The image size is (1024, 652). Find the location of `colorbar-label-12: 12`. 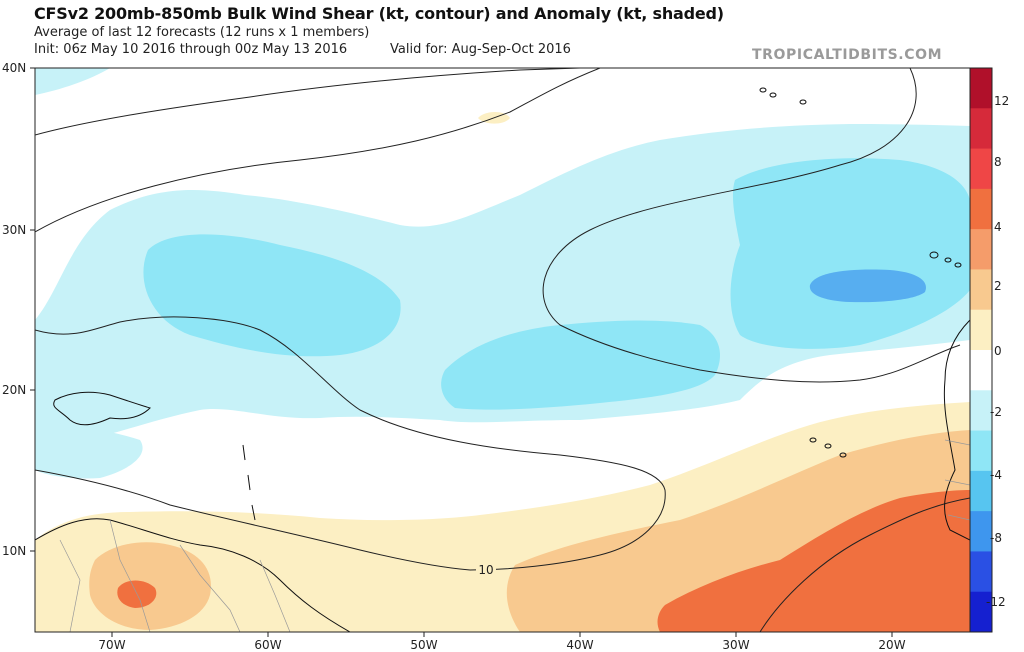

colorbar-label-12: 12 is located at coordinates (1001, 101).